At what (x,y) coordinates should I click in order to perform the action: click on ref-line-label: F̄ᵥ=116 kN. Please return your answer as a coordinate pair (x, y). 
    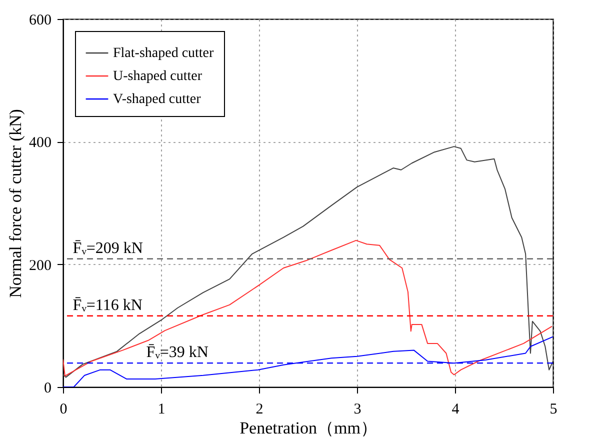
    Looking at the image, I should click on (107, 305).